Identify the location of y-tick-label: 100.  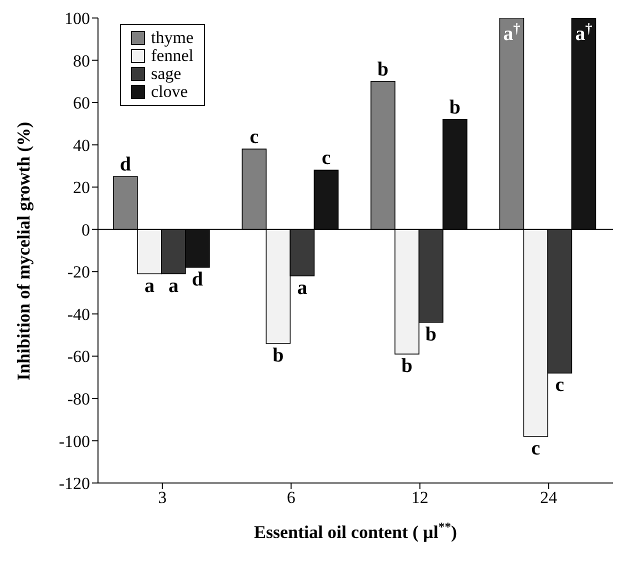
(77, 18).